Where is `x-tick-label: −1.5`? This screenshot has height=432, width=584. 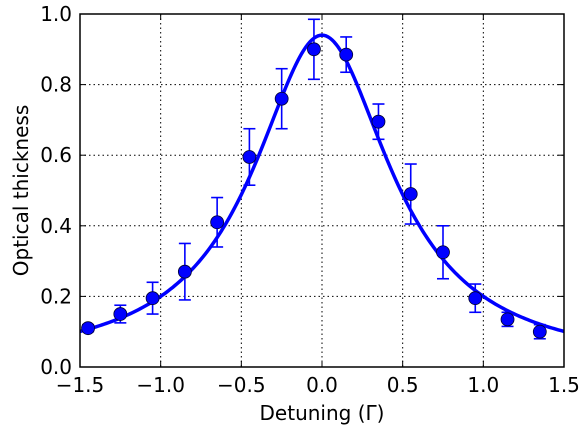 x-tick-label: −1.5 is located at coordinates (80, 385).